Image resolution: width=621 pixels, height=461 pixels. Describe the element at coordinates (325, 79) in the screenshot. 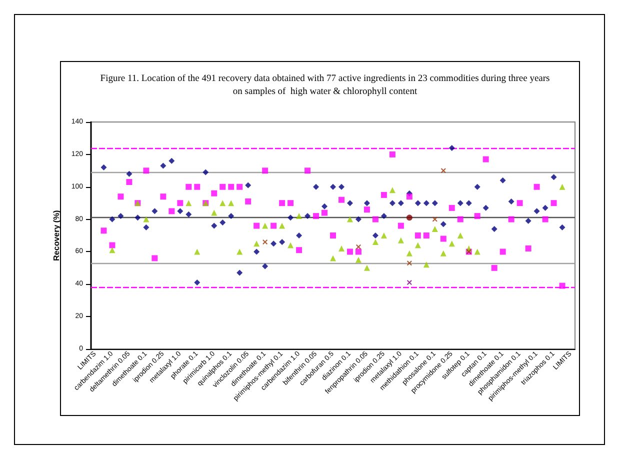

I see `chart-title: Figure 11. Location of the 491 recovery data obtained with 77 active ingredients in 23 commodities during three years` at that location.